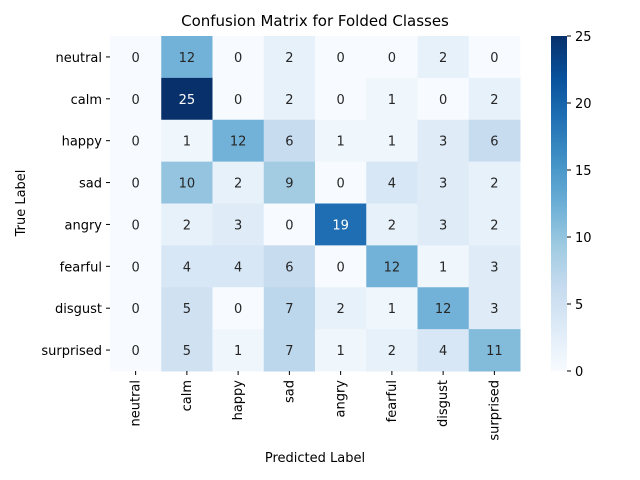 This screenshot has width=640, height=480. What do you see at coordinates (84, 225) in the screenshot?
I see `y-tick-label: angry` at bounding box center [84, 225].